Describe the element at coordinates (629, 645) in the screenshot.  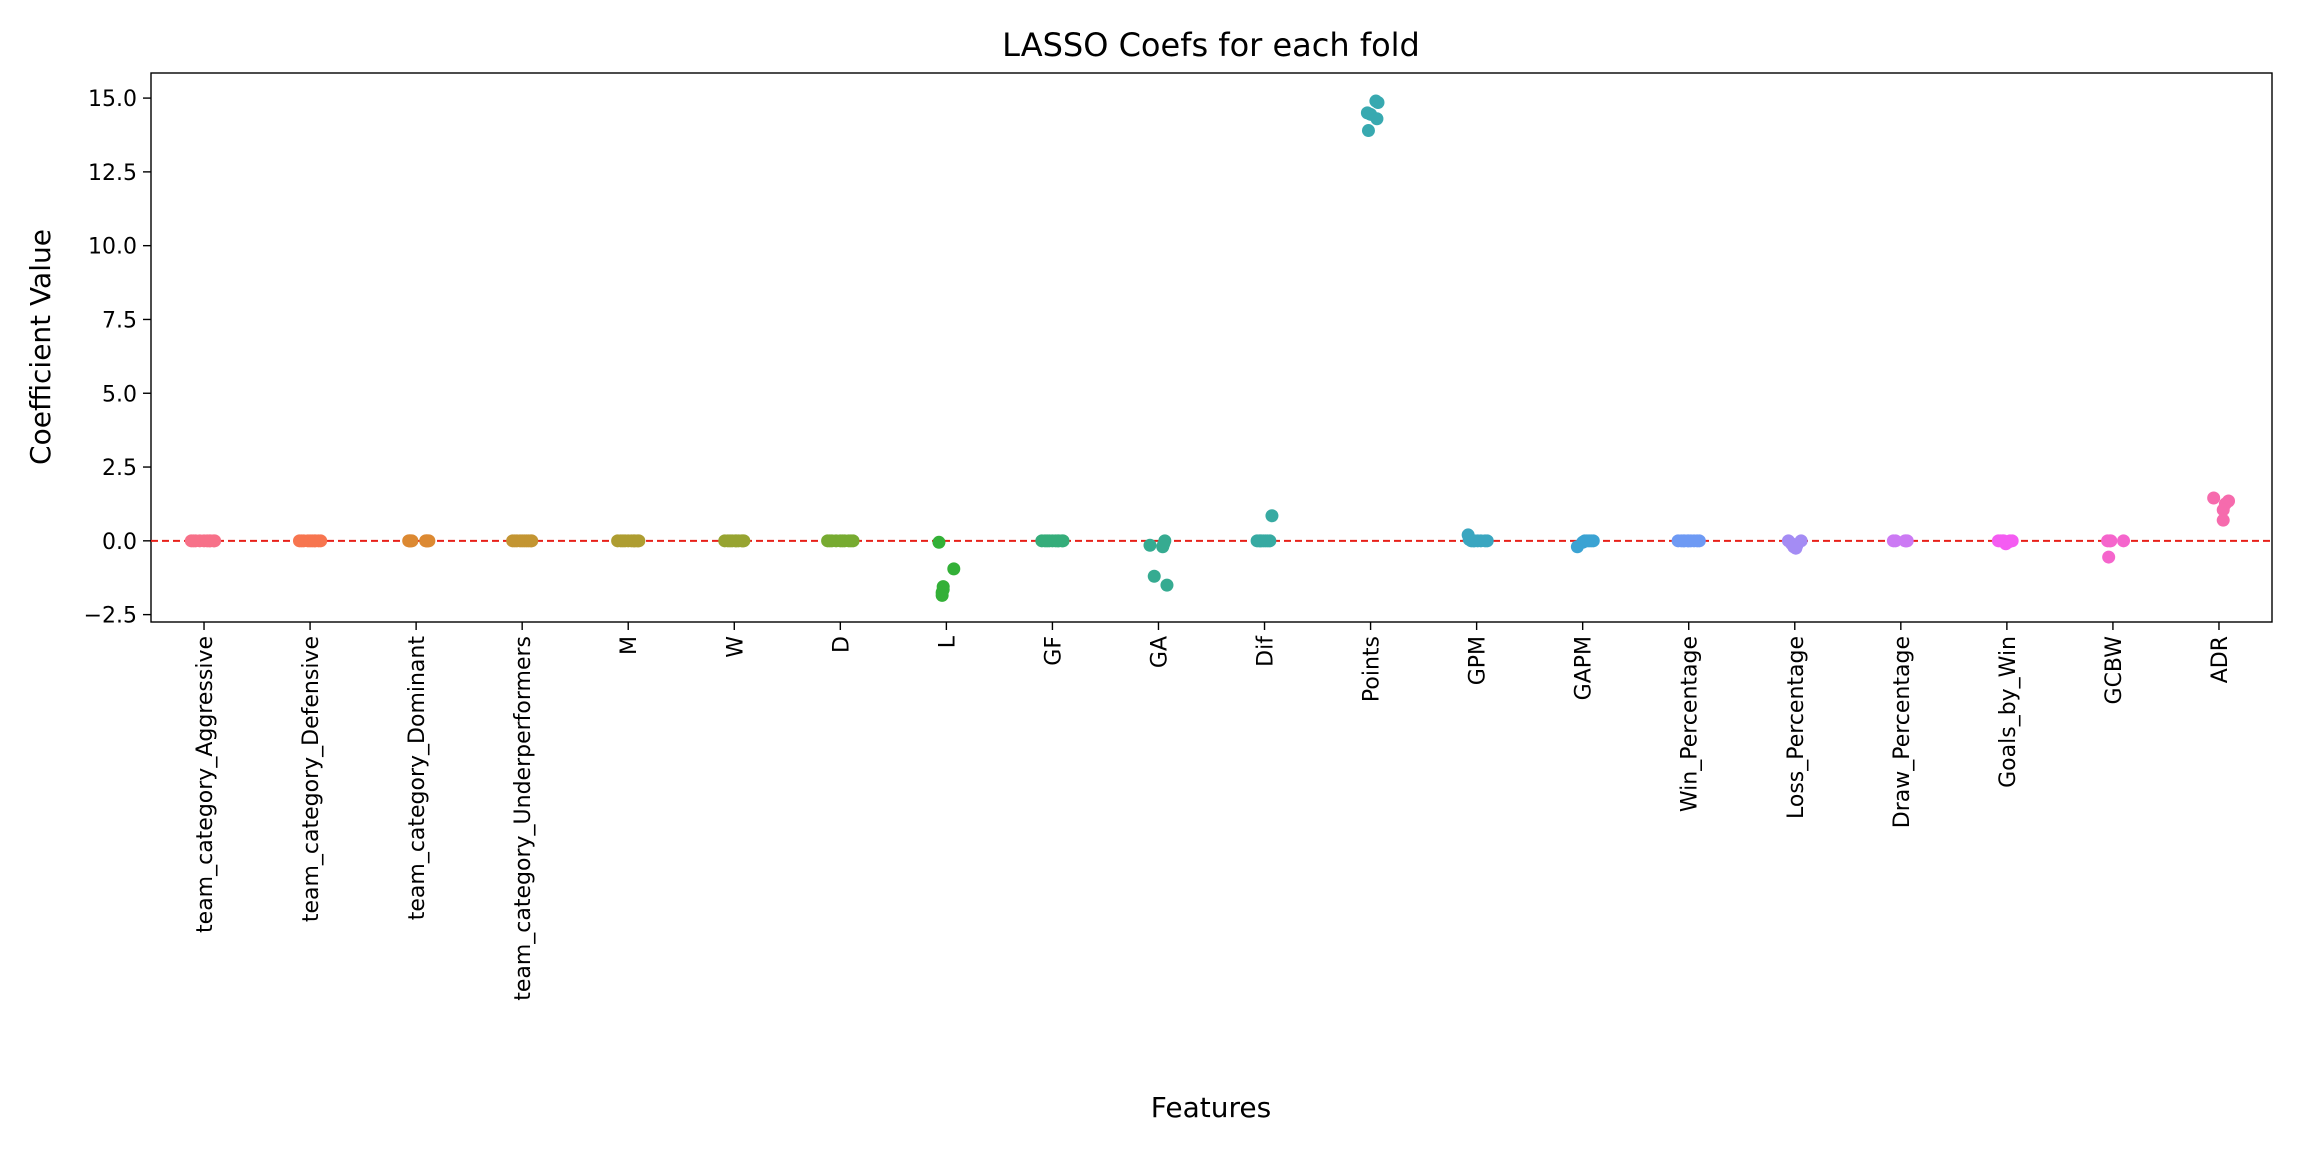
I see `x-tick-label: M` at that location.